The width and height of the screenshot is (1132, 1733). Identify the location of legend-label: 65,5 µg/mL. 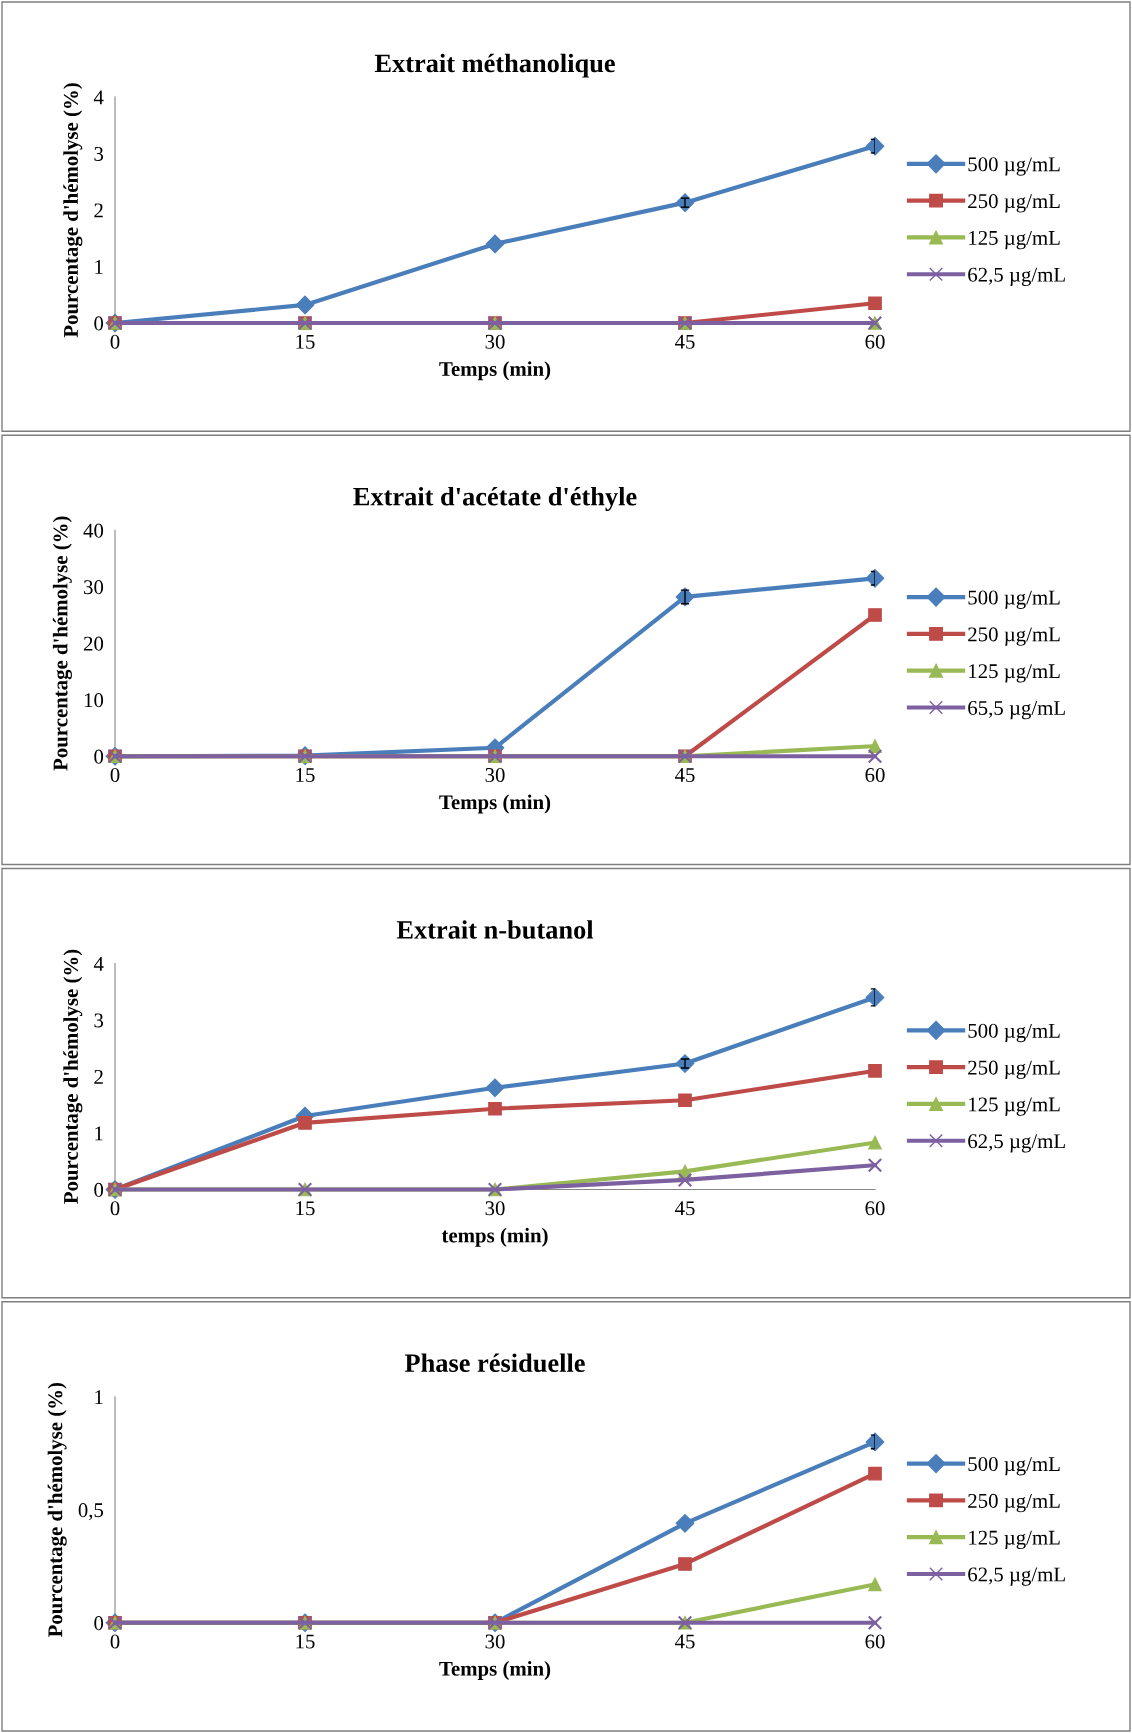
(1016, 710).